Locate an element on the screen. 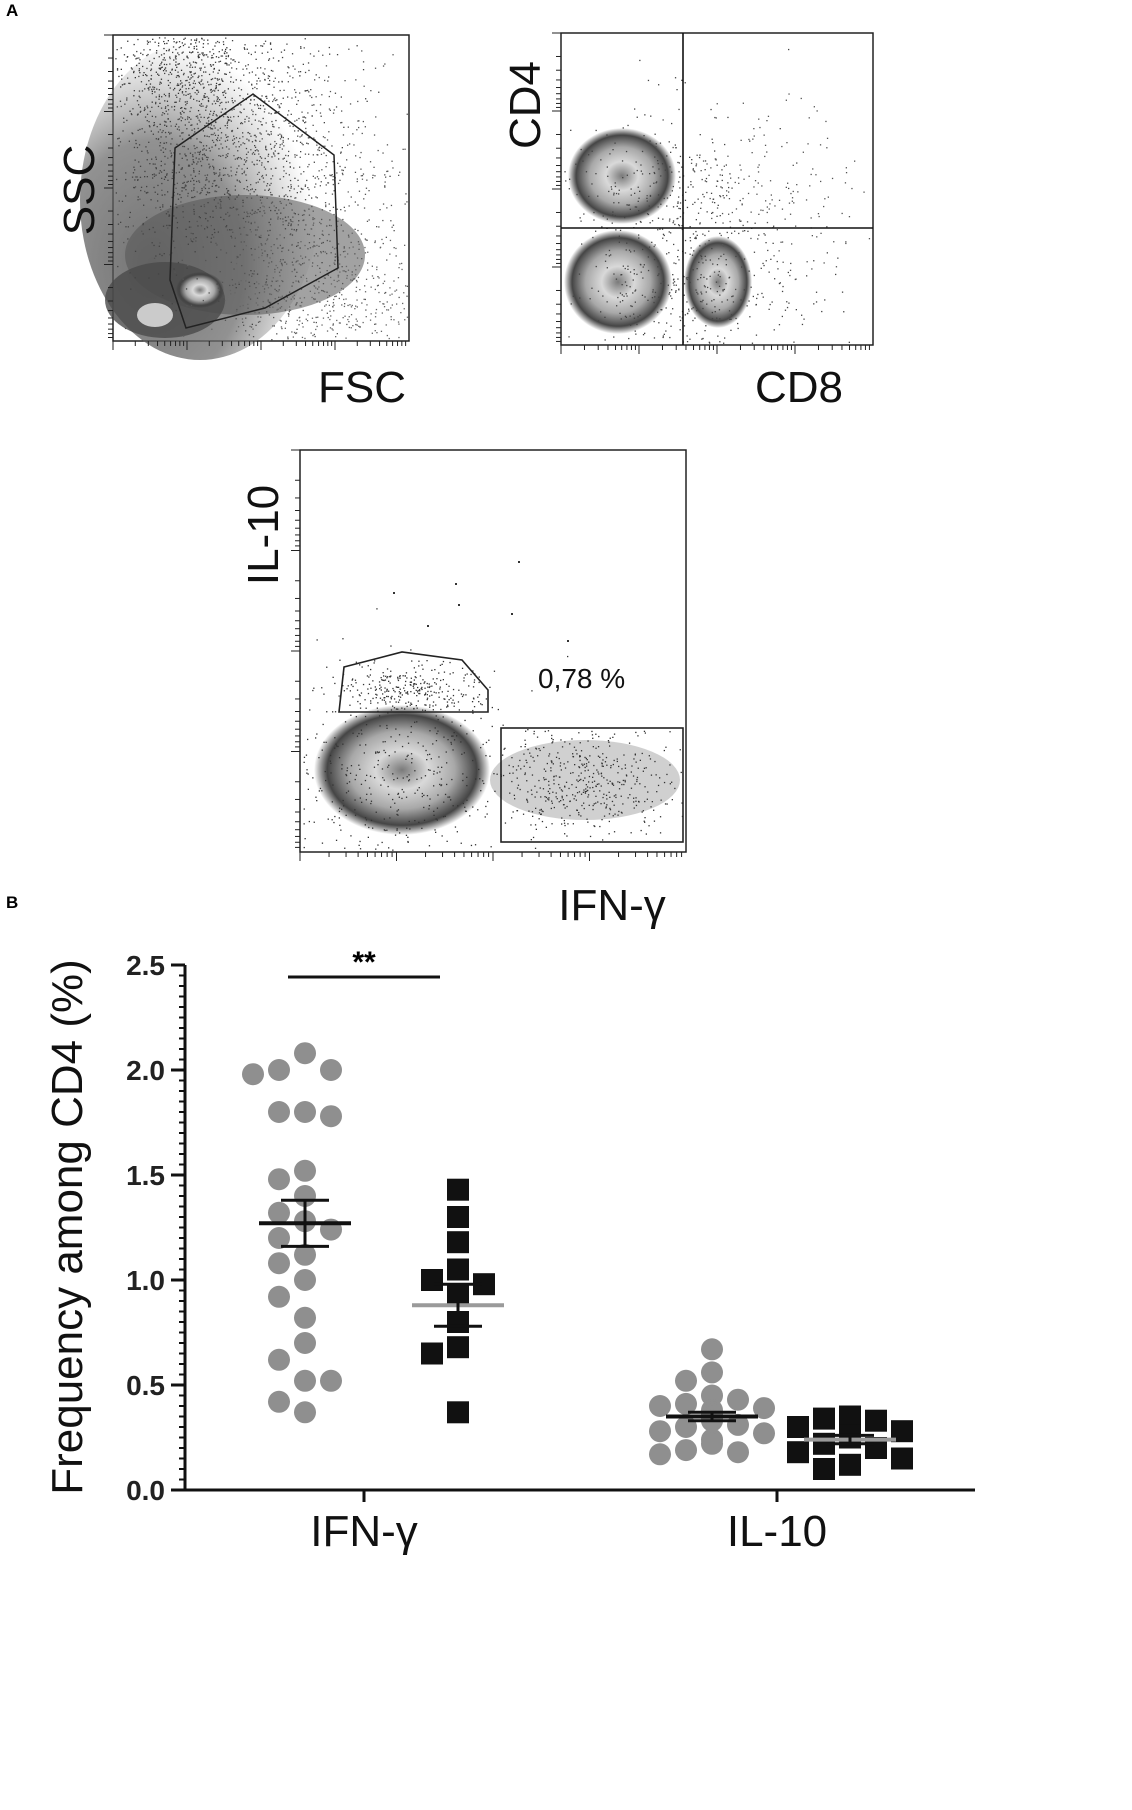 This screenshot has height=1810, width=1132. data-point-square is located at coordinates (458, 1242).